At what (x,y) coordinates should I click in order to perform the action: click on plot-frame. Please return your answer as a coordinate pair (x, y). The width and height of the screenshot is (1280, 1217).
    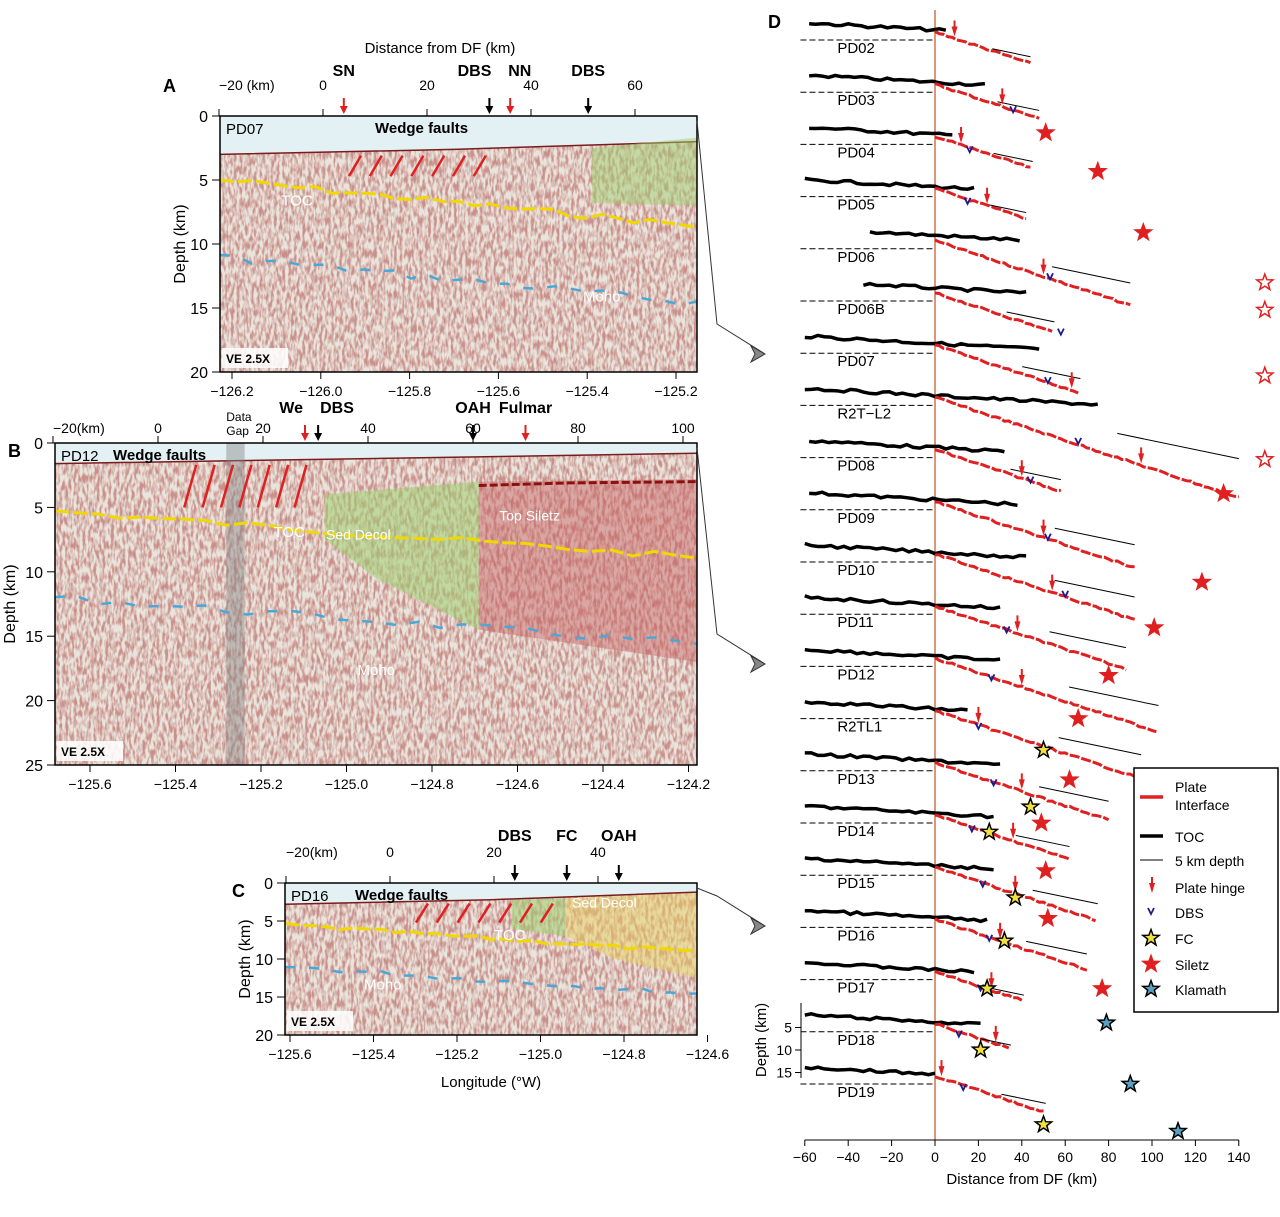
    Looking at the image, I should click on (376, 604).